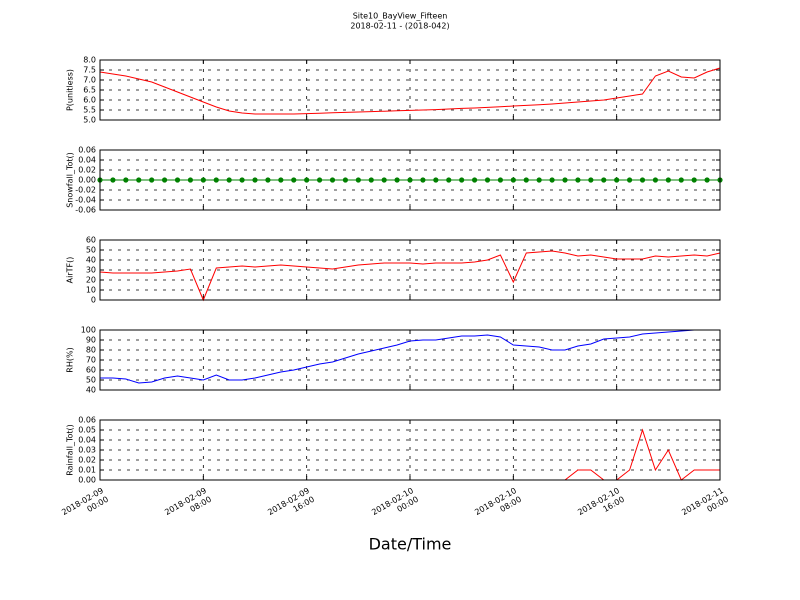  What do you see at coordinates (89, 110) in the screenshot?
I see `y-tick-label: 5.5` at bounding box center [89, 110].